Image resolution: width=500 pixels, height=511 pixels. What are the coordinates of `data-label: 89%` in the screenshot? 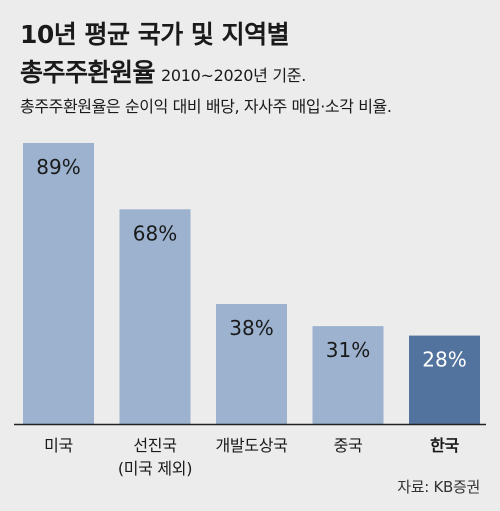 It's located at (58, 167).